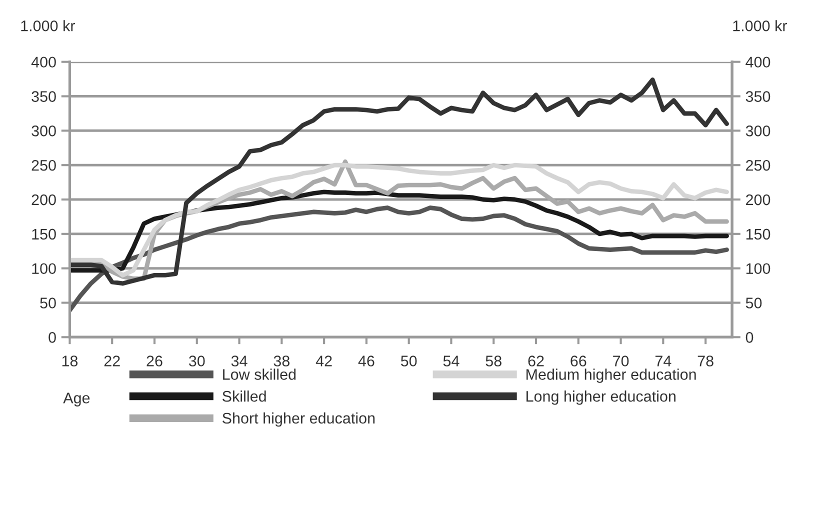 Image resolution: width=830 pixels, height=507 pixels. I want to click on y-tick-label: 300, so click(44, 131).